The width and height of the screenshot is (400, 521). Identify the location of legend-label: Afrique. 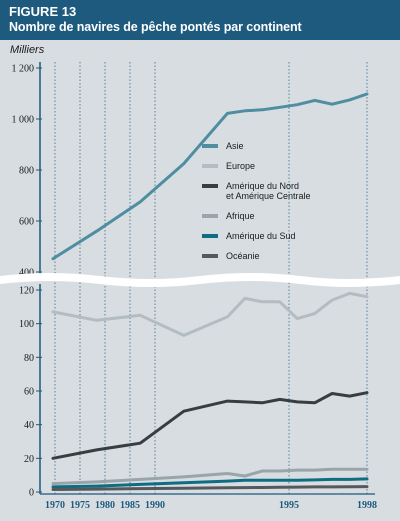
(240, 216).